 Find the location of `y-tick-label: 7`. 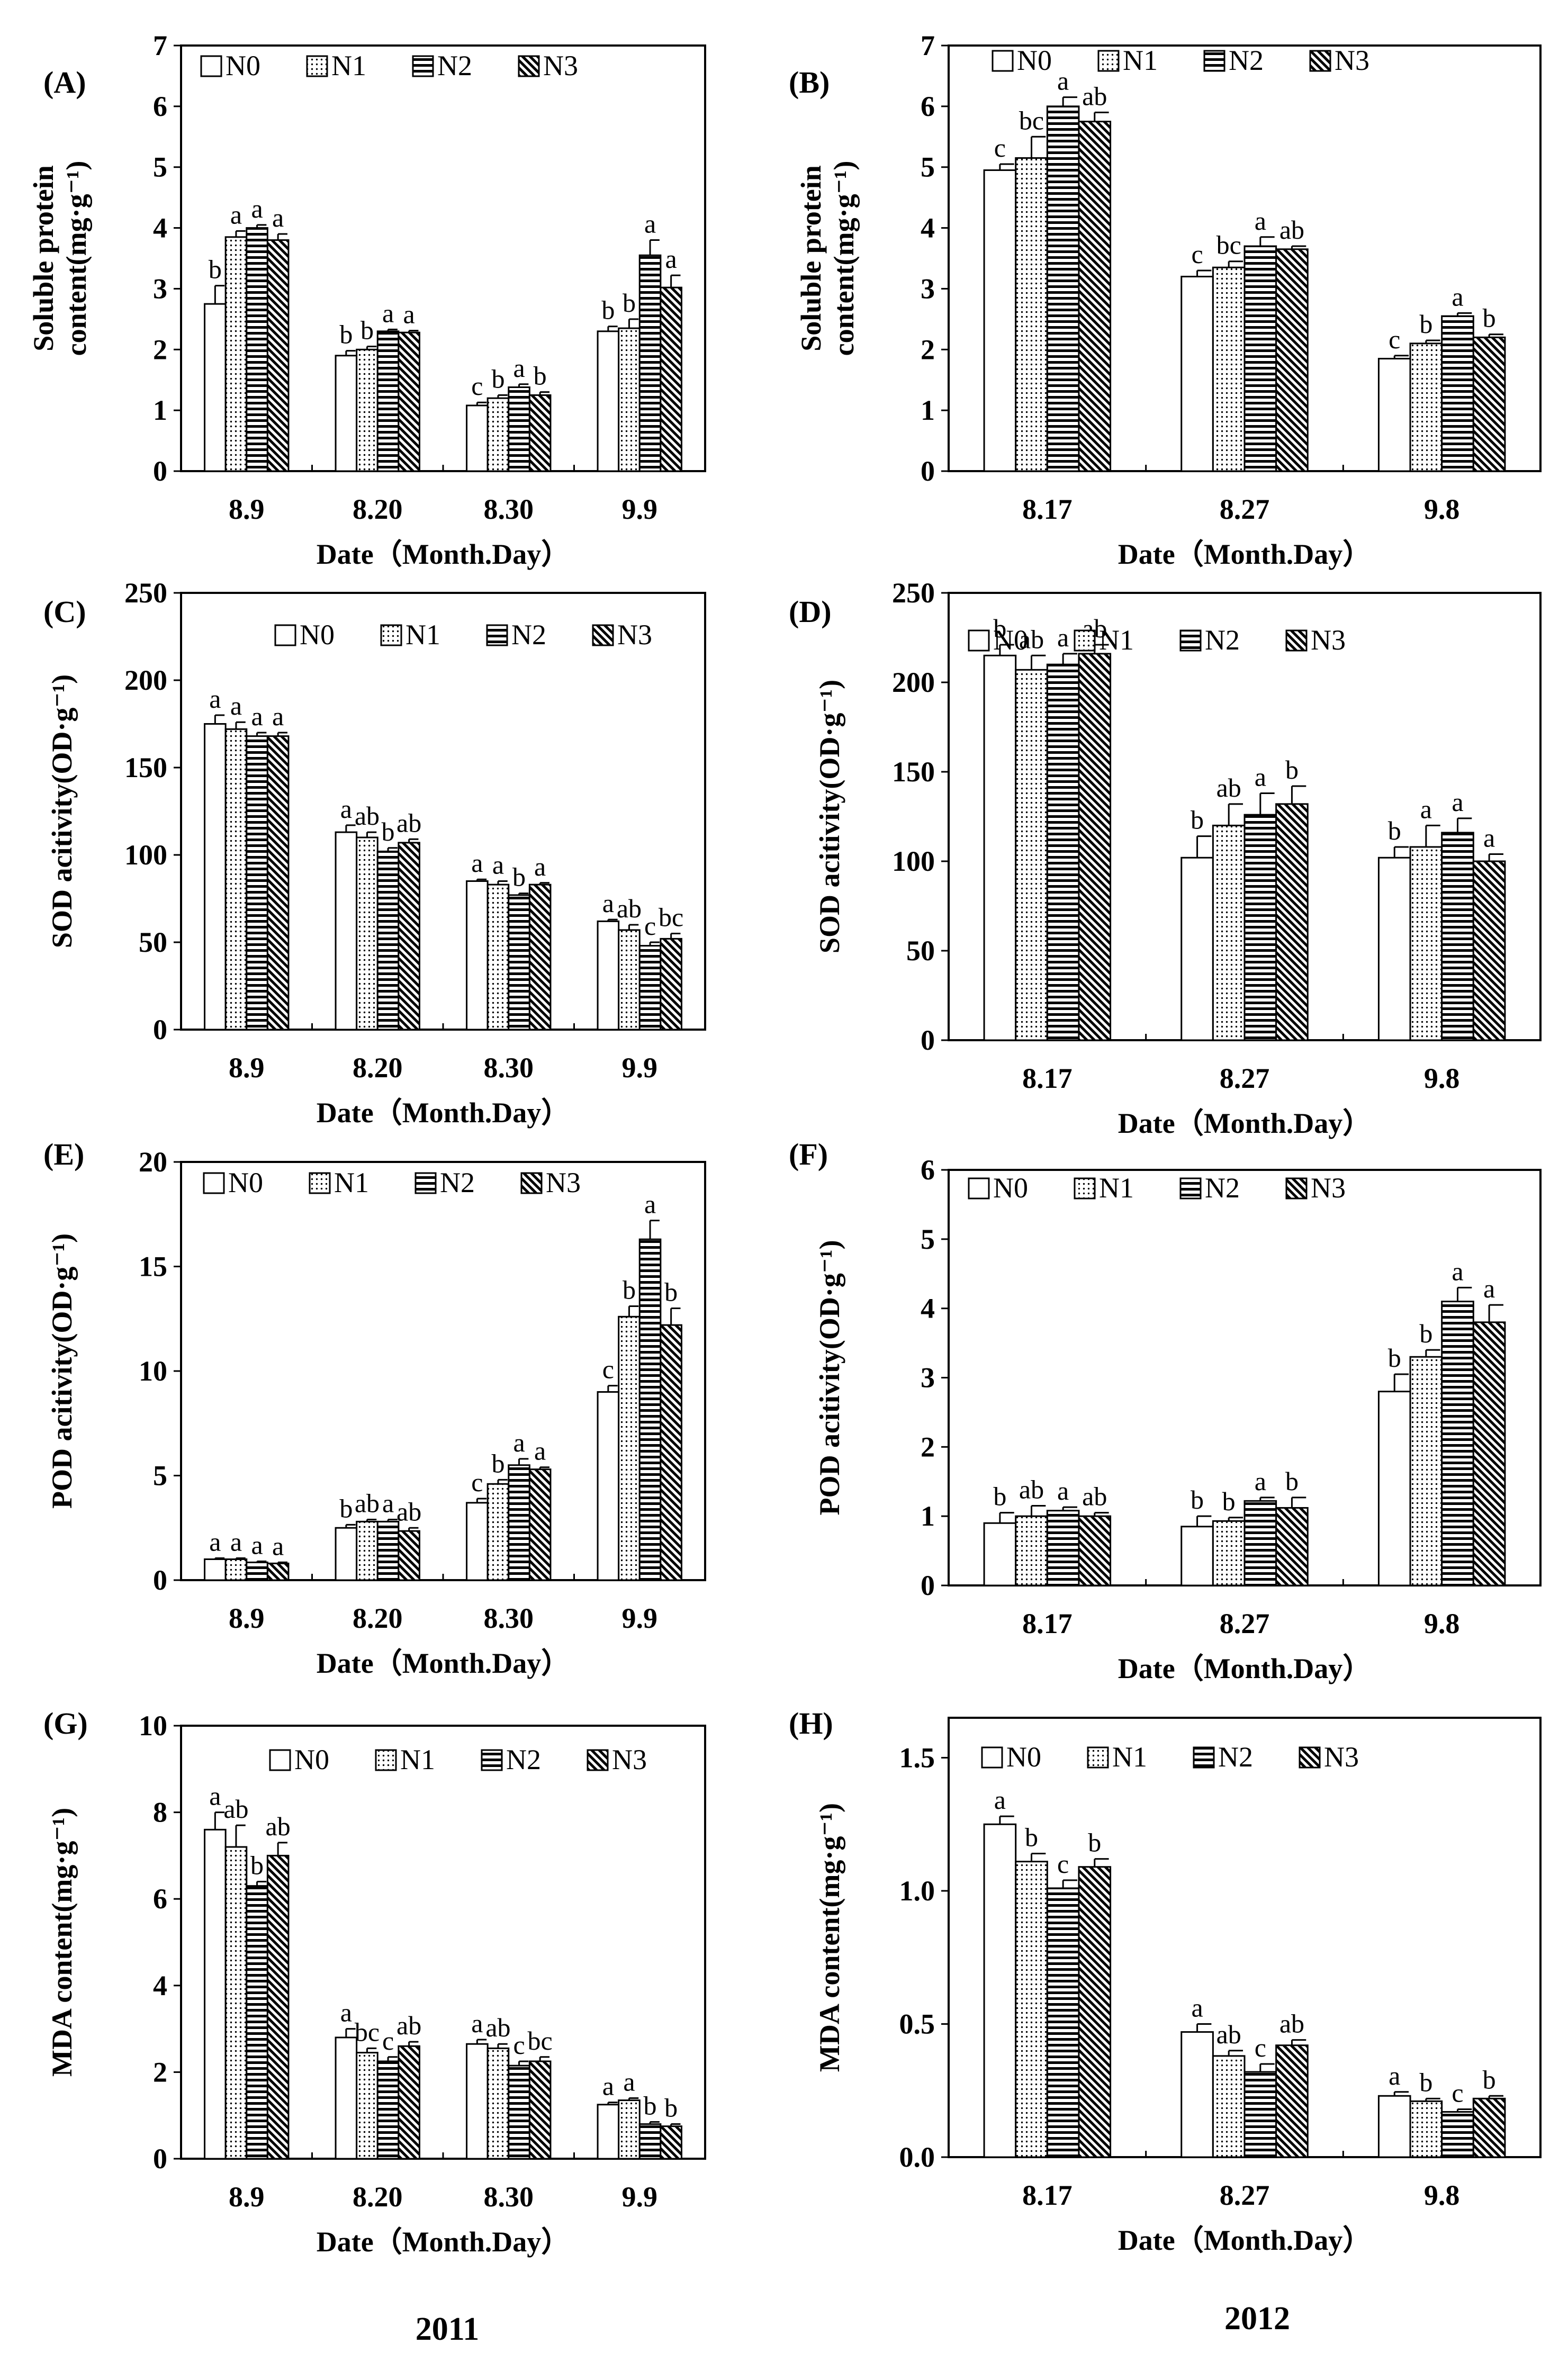

y-tick-label: 7 is located at coordinates (160, 45).